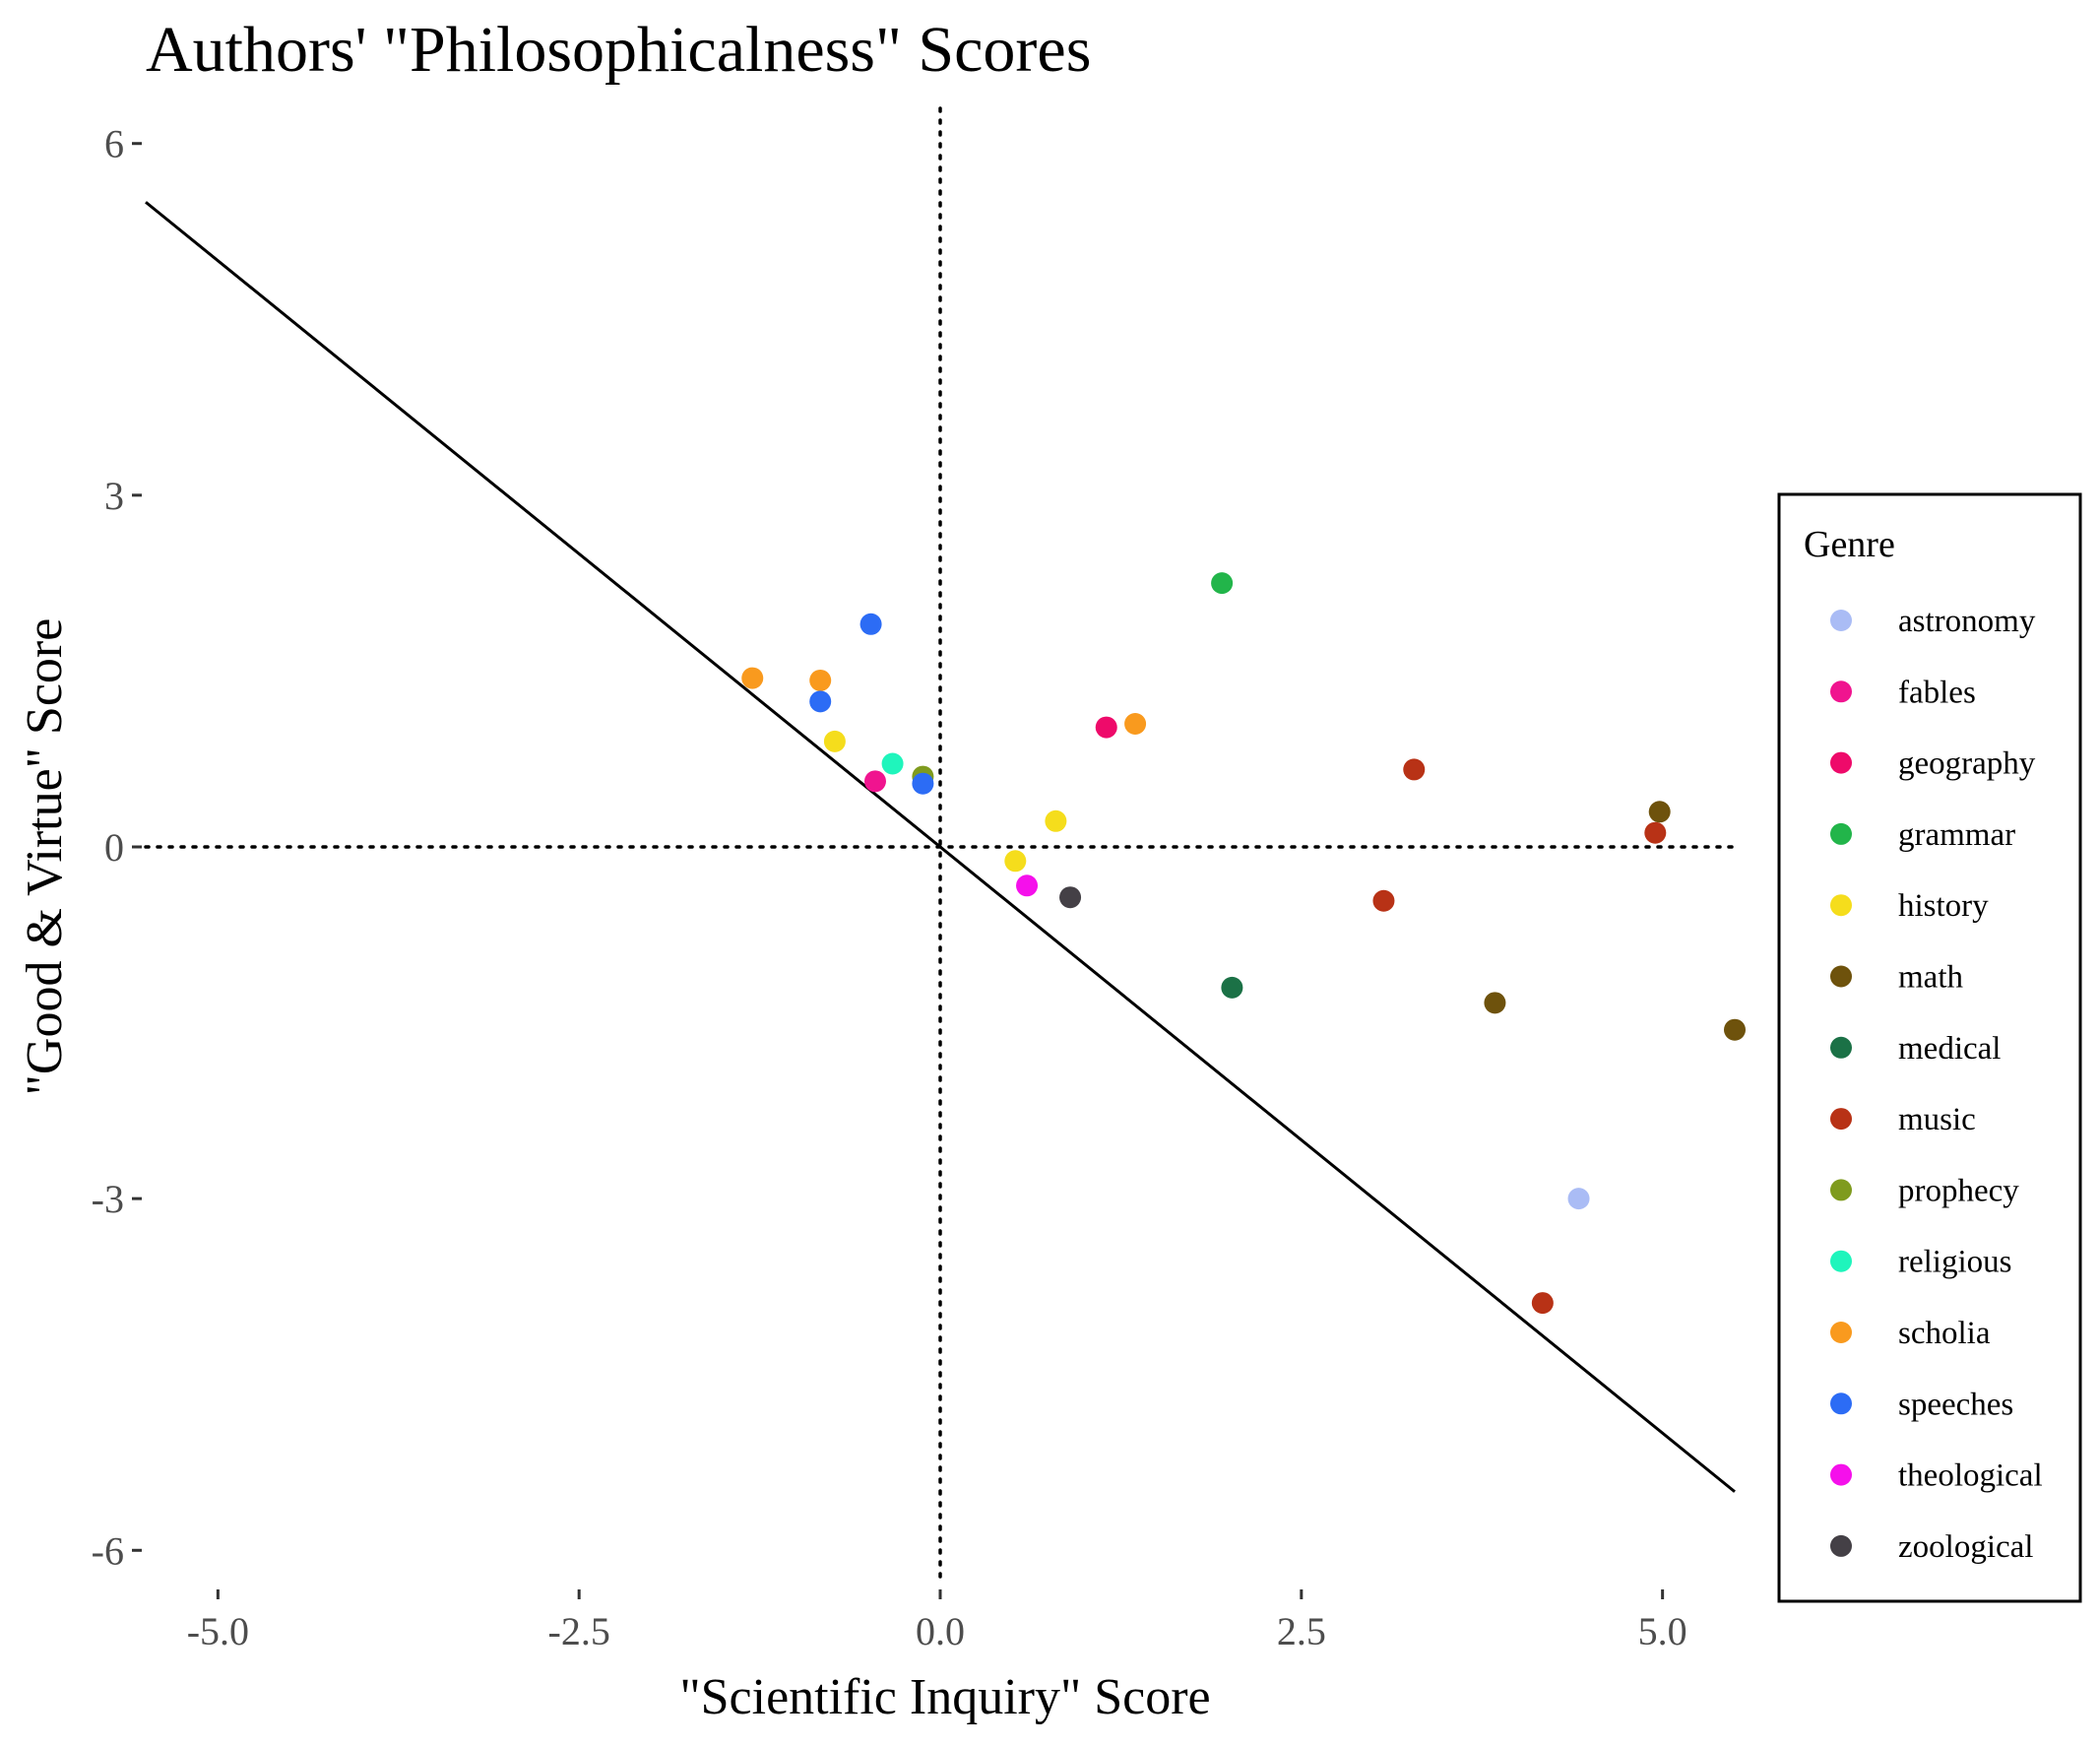 The width and height of the screenshot is (2100, 1747). I want to click on x-tick-label: 2.5, so click(1301, 1631).